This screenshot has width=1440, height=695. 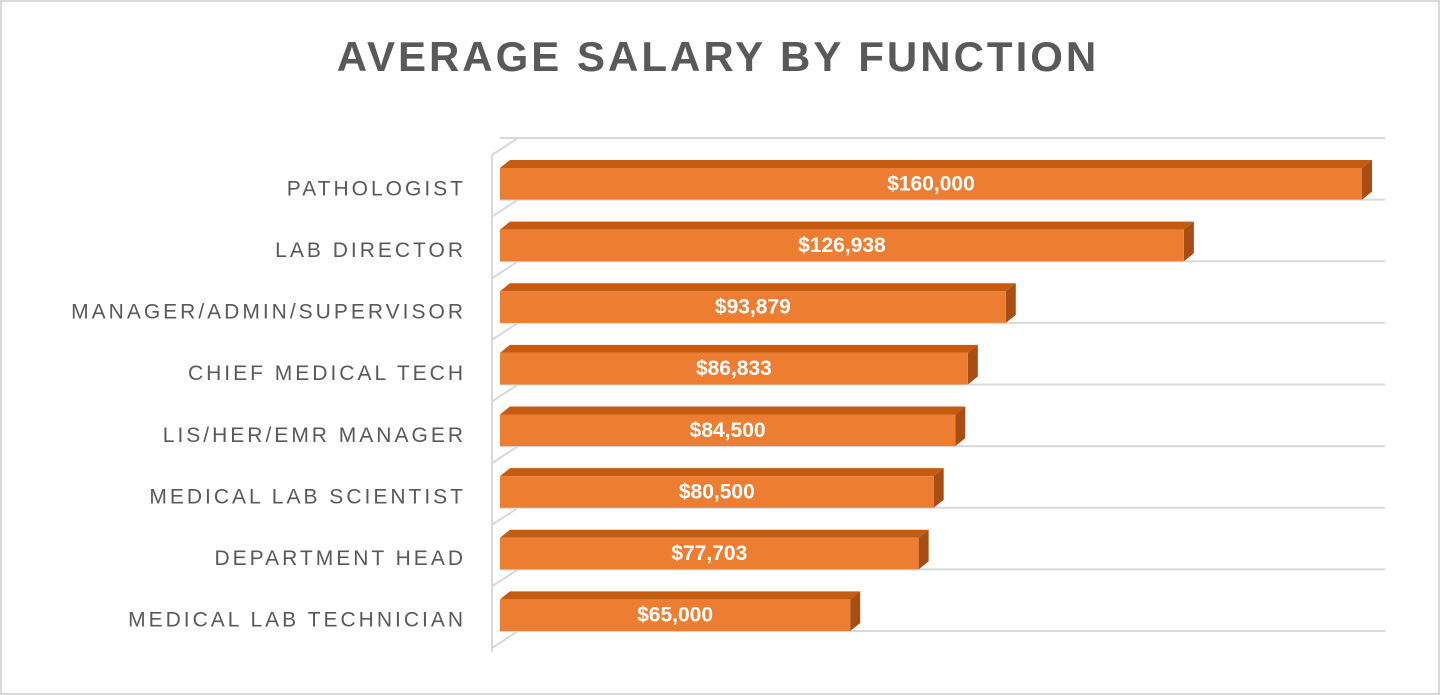 I want to click on data-label: $84,500, so click(x=728, y=430).